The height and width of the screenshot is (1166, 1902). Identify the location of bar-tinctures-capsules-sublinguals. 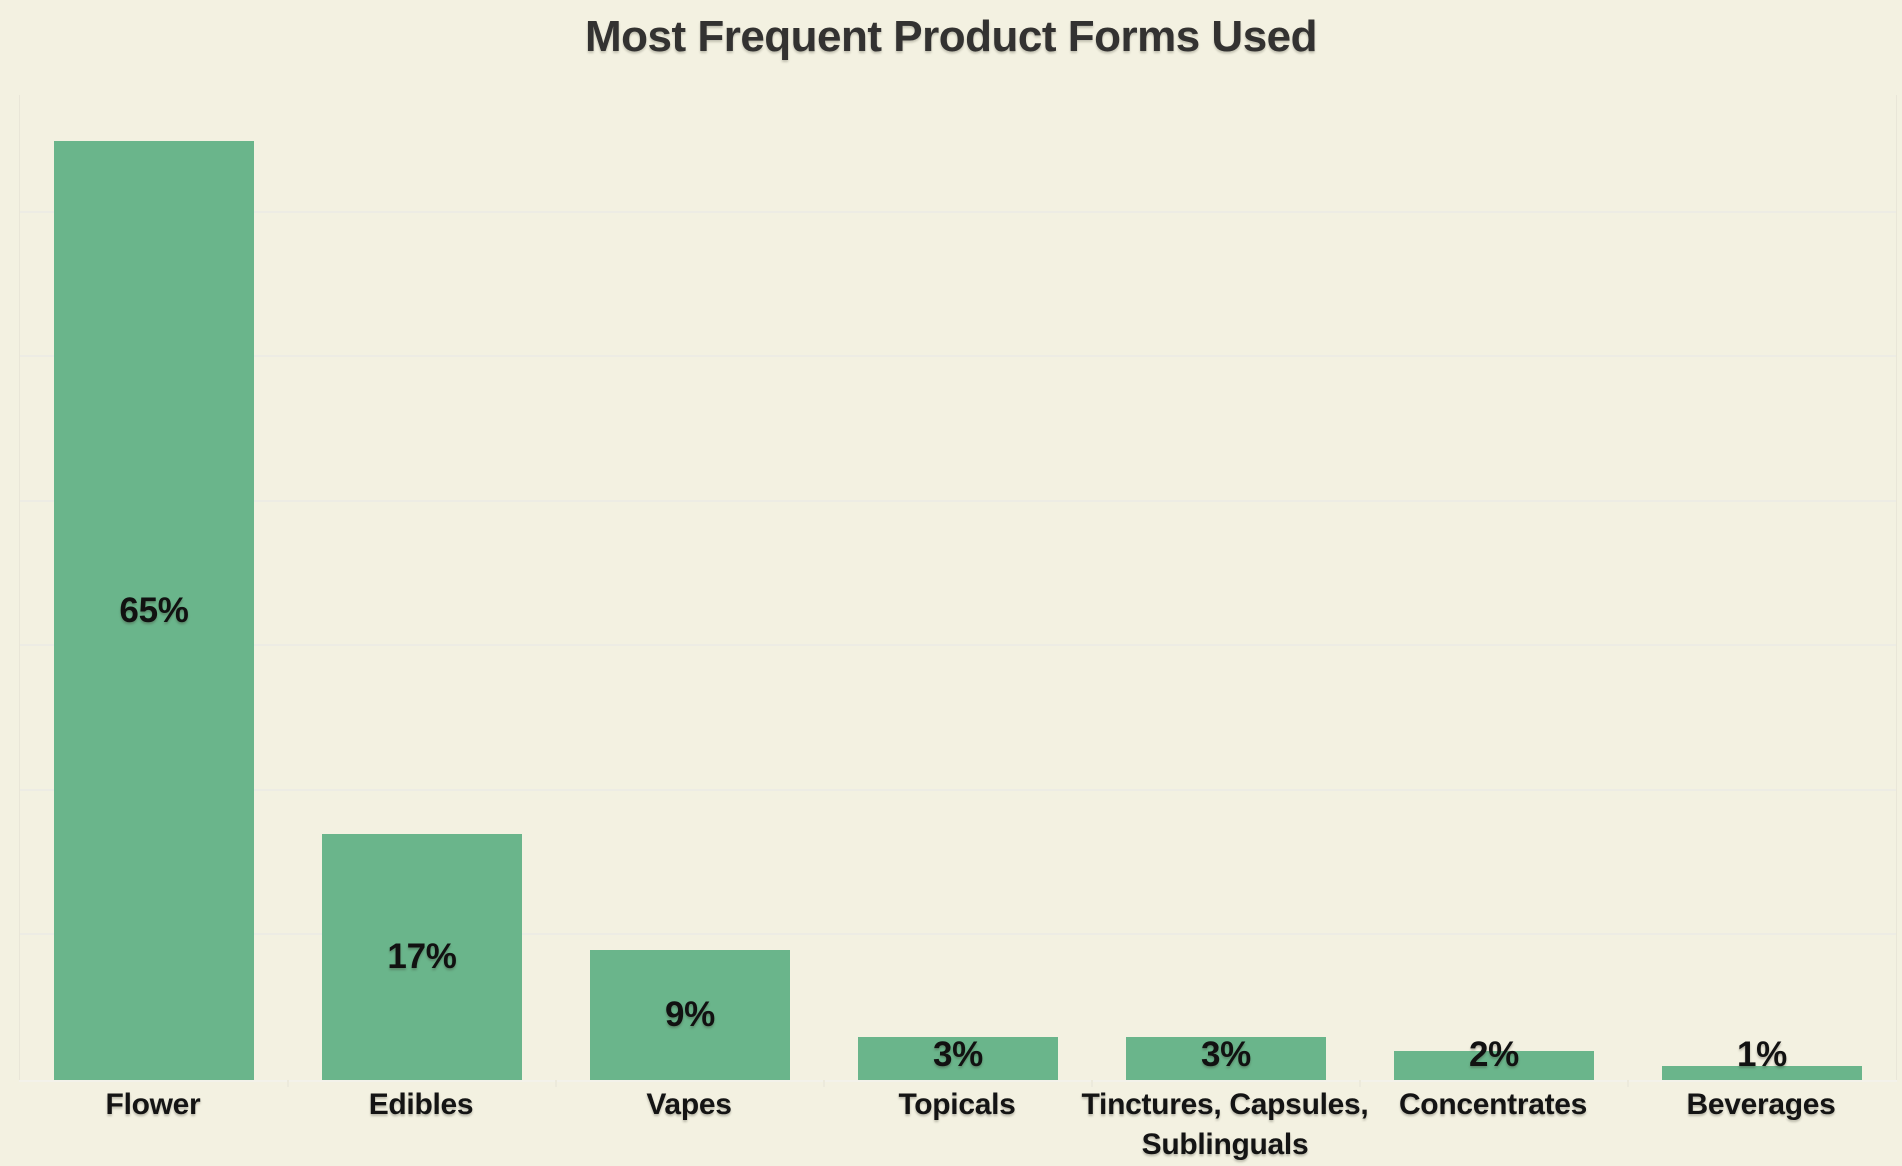
(1226, 1058).